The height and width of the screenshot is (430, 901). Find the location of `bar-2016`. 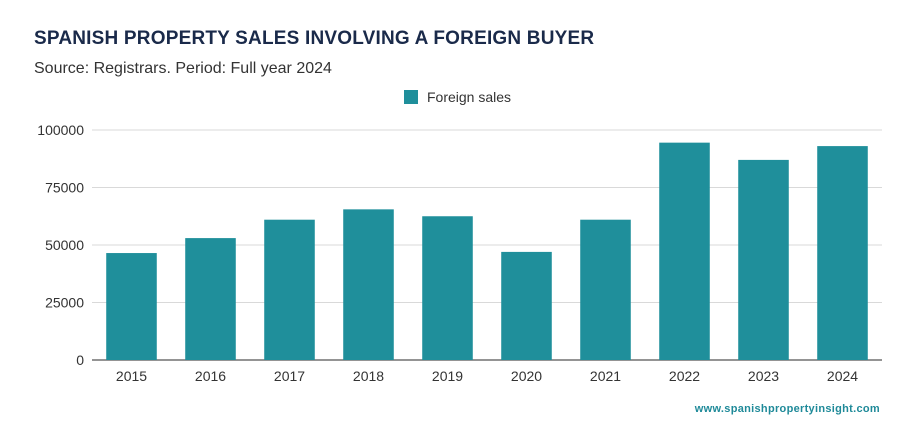

bar-2016 is located at coordinates (210, 299).